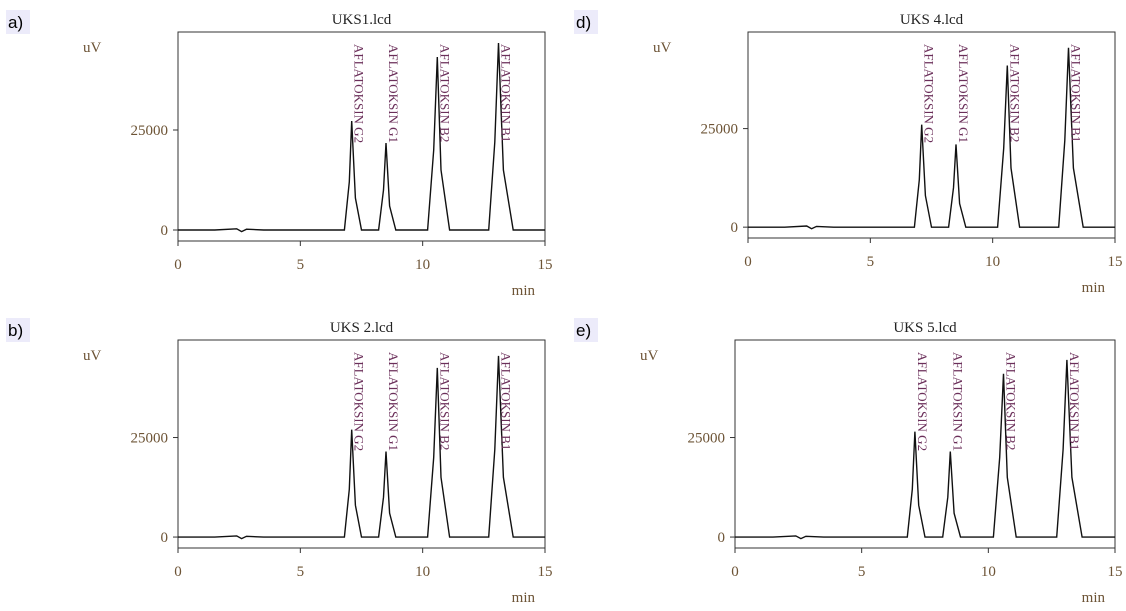 This screenshot has height=611, width=1126. Describe the element at coordinates (925, 328) in the screenshot. I see `chart-title: UKS 5.lcd` at that location.